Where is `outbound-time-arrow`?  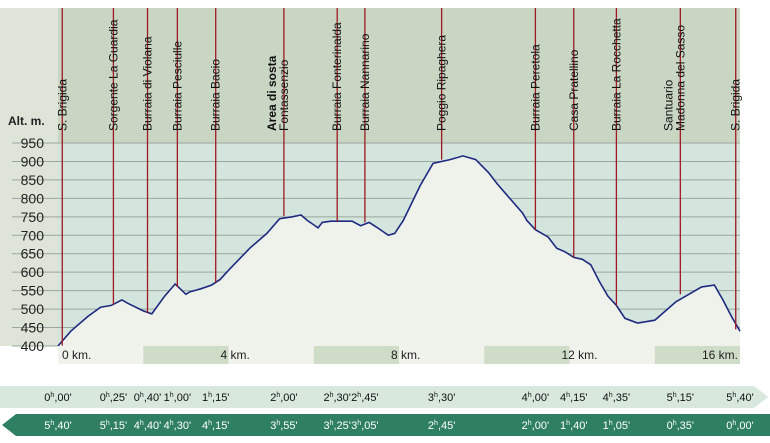
outbound-time-arrow is located at coordinates (384, 397).